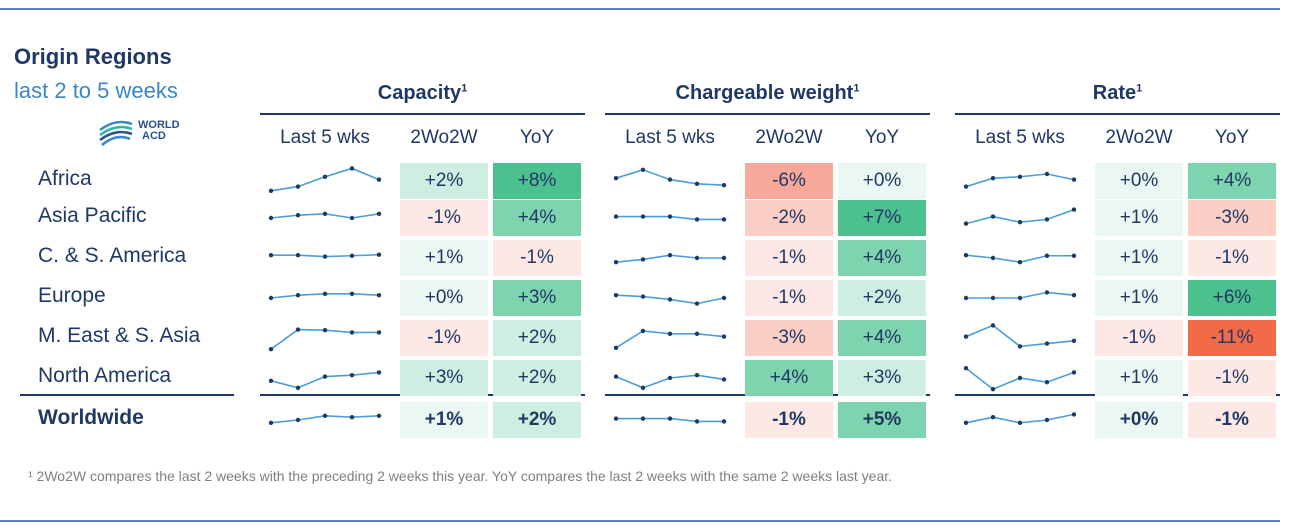 This screenshot has height=531, width=1291. Describe the element at coordinates (1232, 420) in the screenshot. I see `yoy-cell: -1%` at that location.